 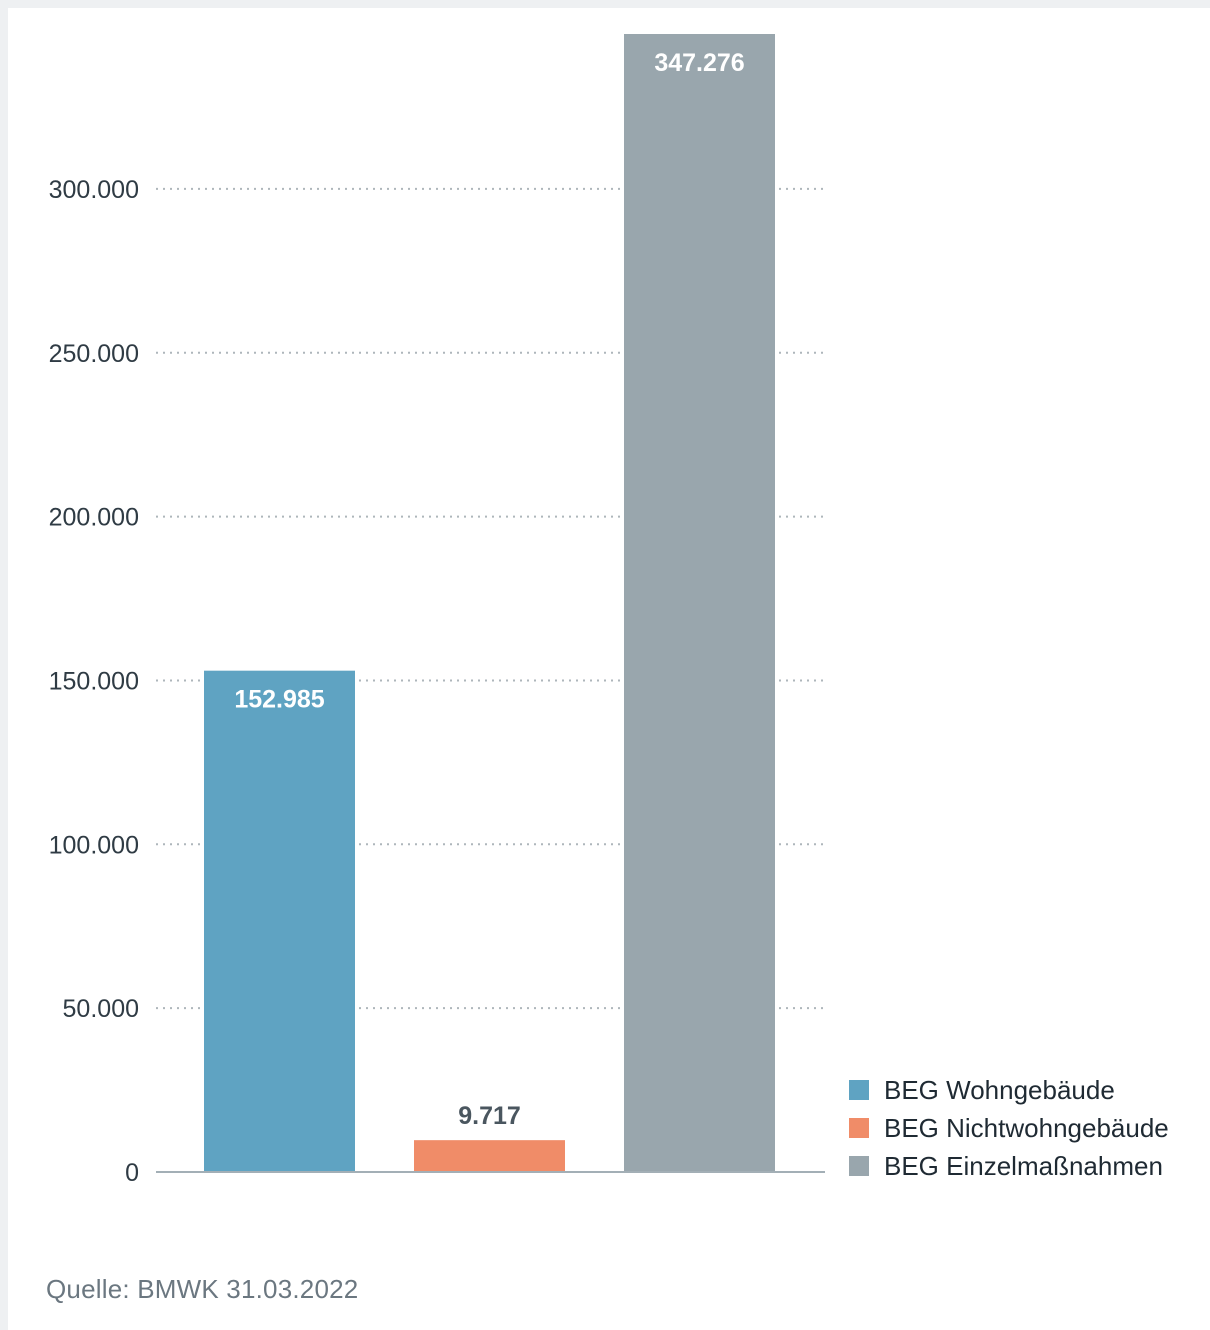 I want to click on bar-value-label: 152.985, so click(x=279, y=700).